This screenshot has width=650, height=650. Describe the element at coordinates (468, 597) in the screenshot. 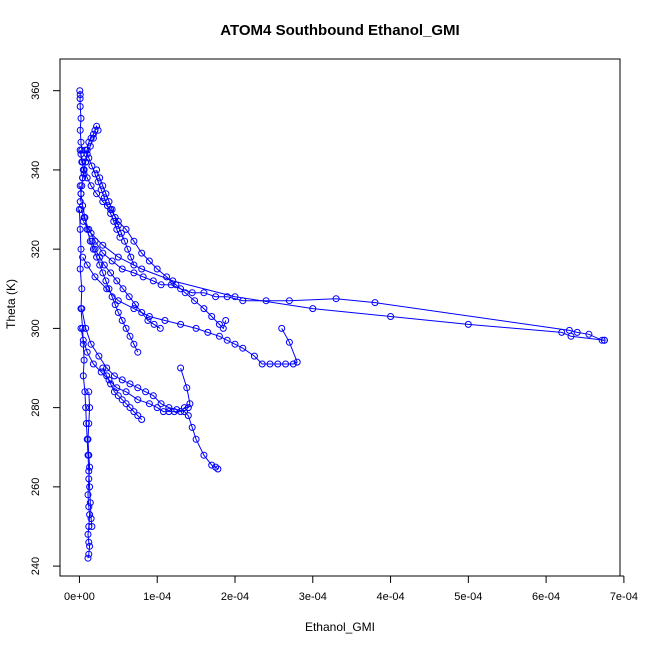

I see `x-tick-label: 5e-04` at that location.